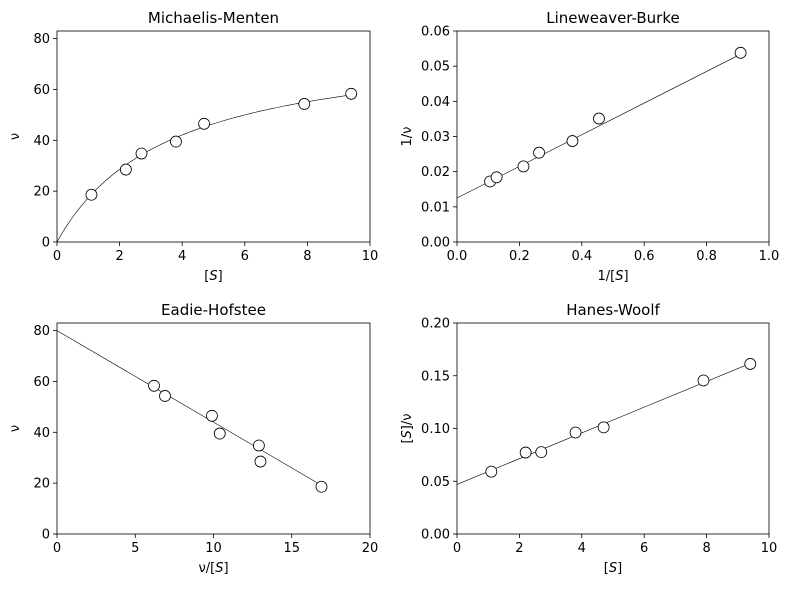 This screenshot has width=790, height=590. I want to click on x-axis-label: 1/[S], so click(612, 276).